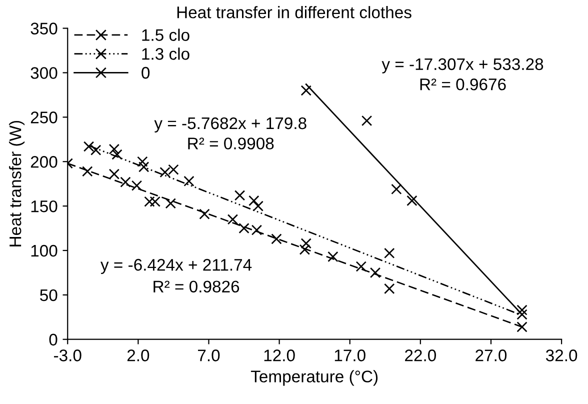  What do you see at coordinates (44, 162) in the screenshot?
I see `y-tick-label: 200` at bounding box center [44, 162].